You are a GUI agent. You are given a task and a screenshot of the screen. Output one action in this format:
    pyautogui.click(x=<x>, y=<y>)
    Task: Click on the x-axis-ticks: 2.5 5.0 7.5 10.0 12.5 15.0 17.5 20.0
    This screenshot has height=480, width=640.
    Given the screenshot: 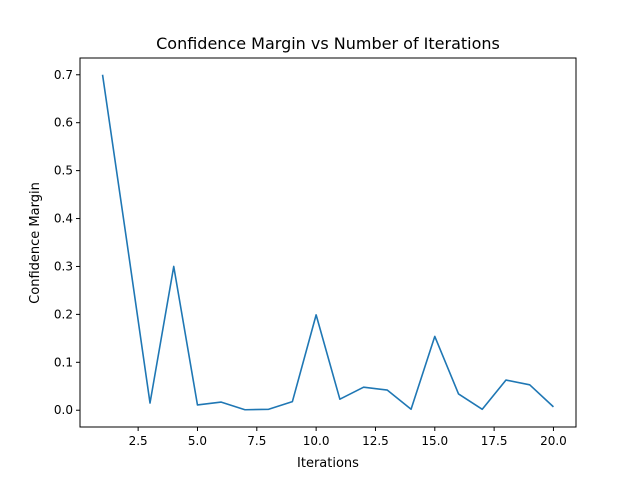 What is the action you would take?
    pyautogui.click(x=348, y=437)
    